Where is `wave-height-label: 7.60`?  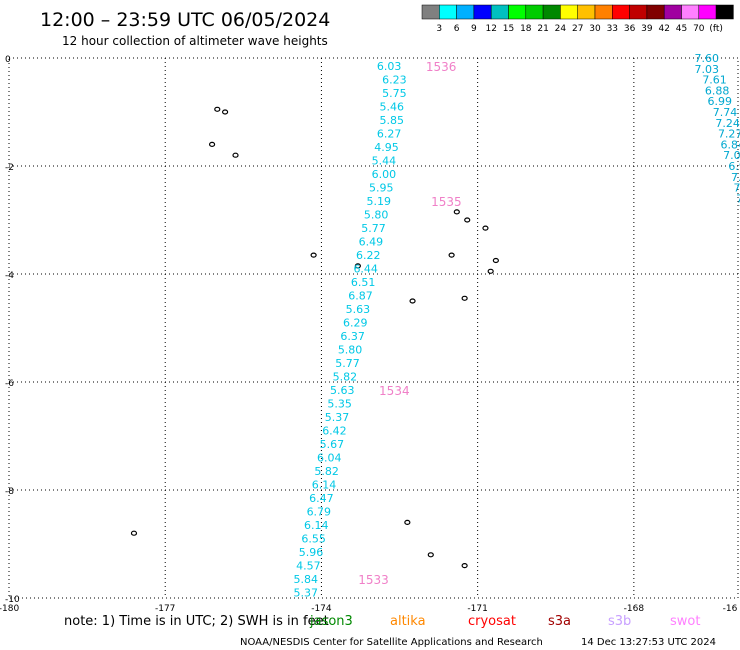
wave-height-label: 7.60 is located at coordinates (707, 58).